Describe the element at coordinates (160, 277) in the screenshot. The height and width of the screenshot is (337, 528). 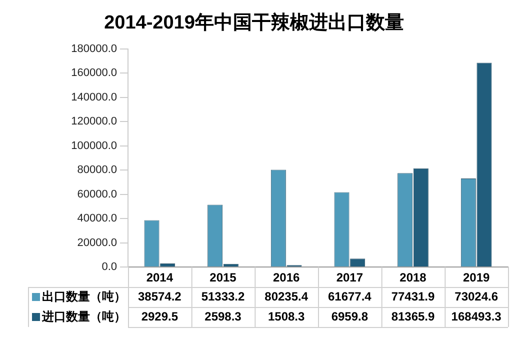
I see `x-tick-label: 2014` at that location.